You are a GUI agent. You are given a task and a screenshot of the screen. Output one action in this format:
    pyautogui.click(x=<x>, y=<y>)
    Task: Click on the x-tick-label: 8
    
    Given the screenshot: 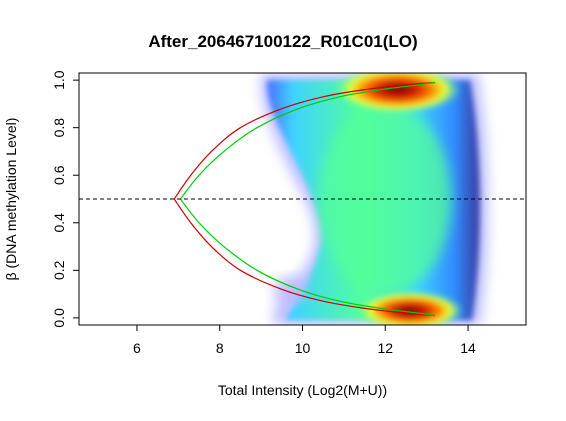 What is the action you would take?
    pyautogui.click(x=220, y=348)
    